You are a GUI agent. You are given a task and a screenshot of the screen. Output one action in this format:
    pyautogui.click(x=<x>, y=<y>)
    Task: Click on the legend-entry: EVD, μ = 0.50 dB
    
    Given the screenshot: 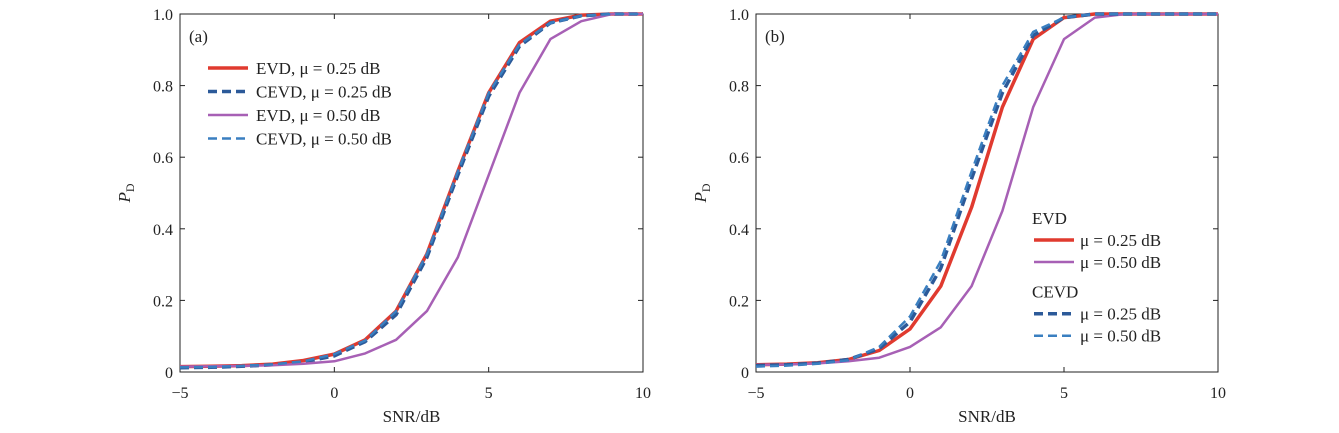 What is the action you would take?
    pyautogui.click(x=318, y=115)
    